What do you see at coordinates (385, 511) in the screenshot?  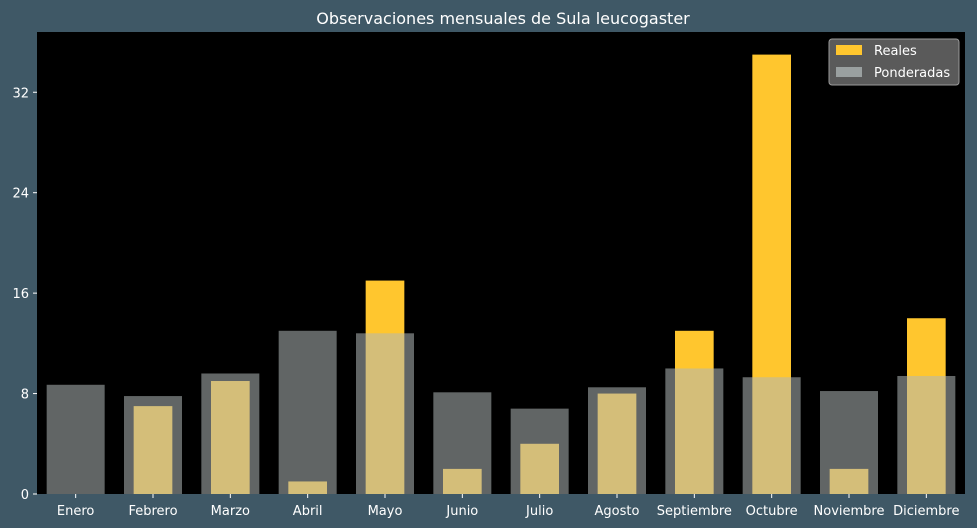 I see `x-tick-label-4: Mayo` at bounding box center [385, 511].